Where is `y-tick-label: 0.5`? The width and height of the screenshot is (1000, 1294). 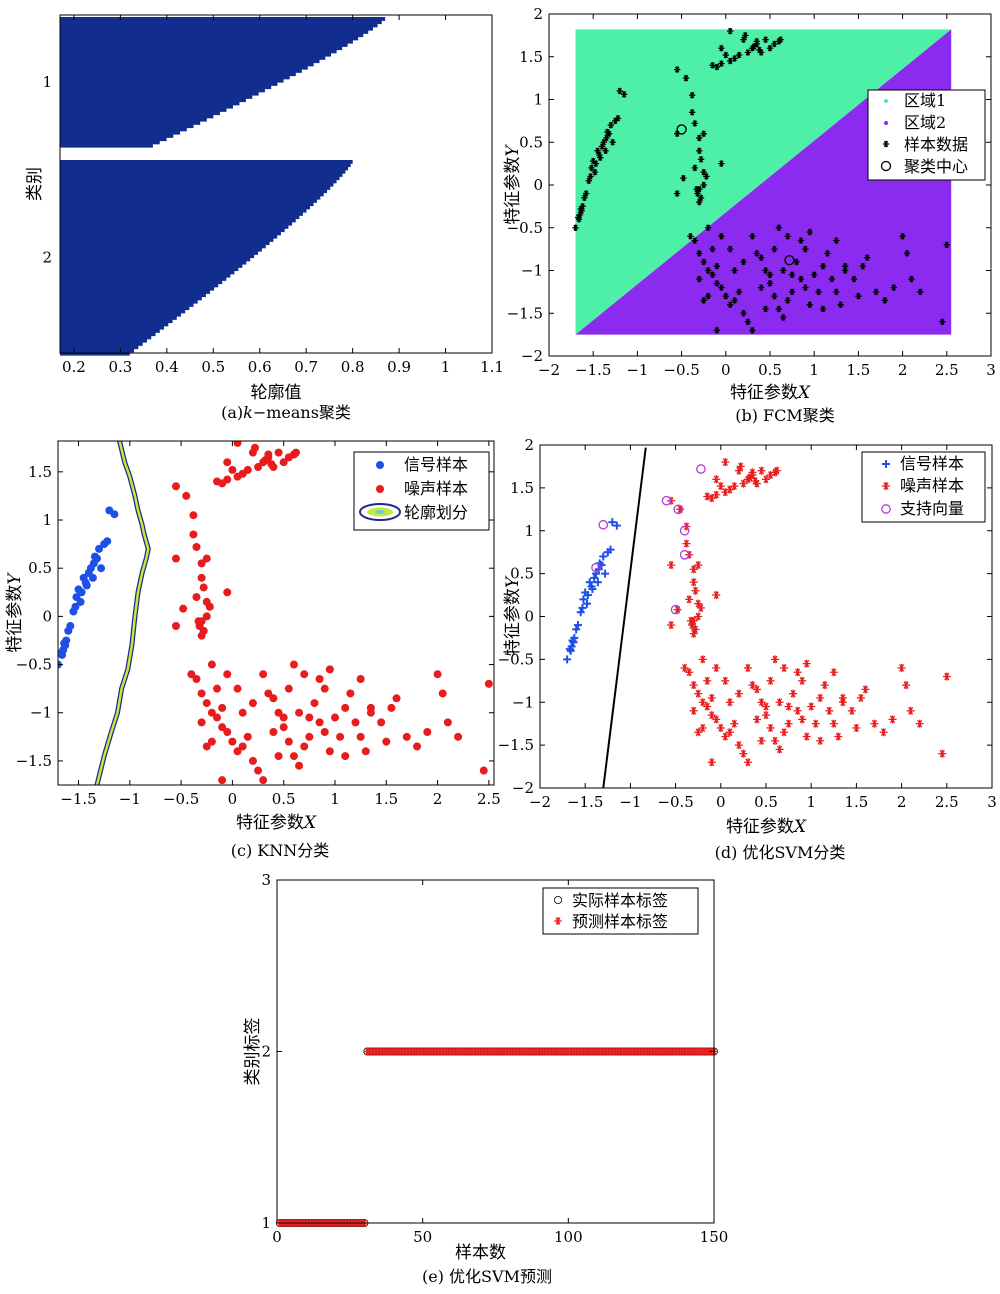
y-tick-label: 0.5 is located at coordinates (531, 142).